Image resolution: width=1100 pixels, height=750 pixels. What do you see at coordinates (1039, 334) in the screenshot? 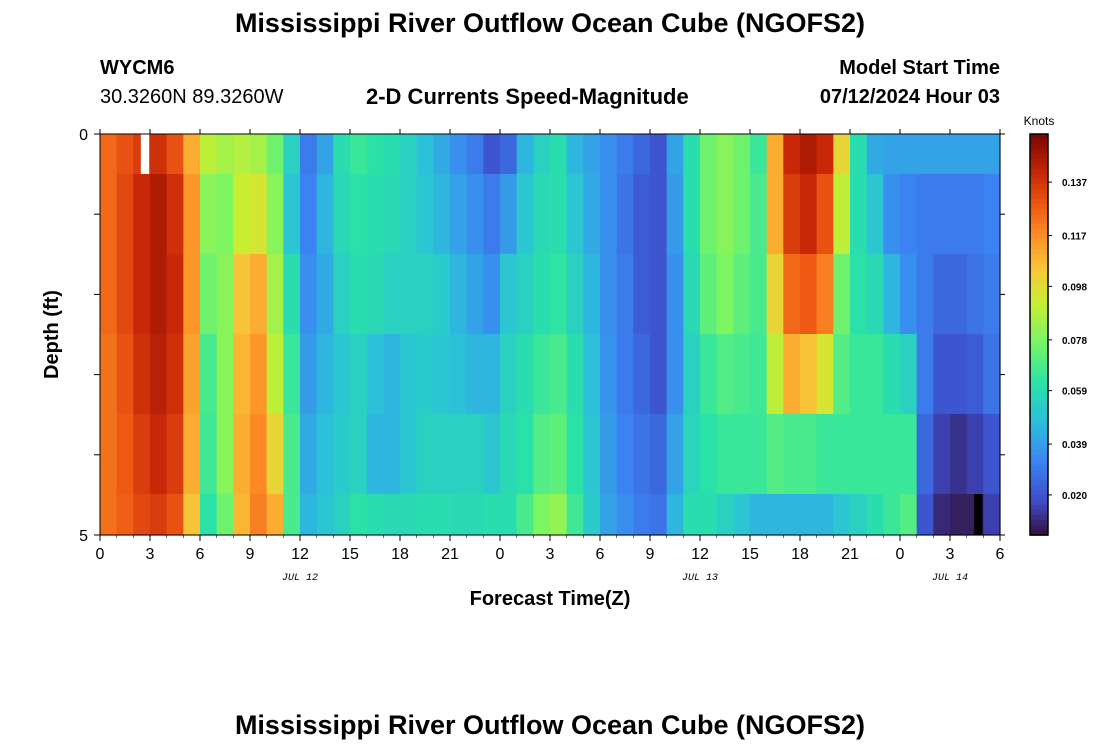
I see `colorbar-frame` at bounding box center [1039, 334].